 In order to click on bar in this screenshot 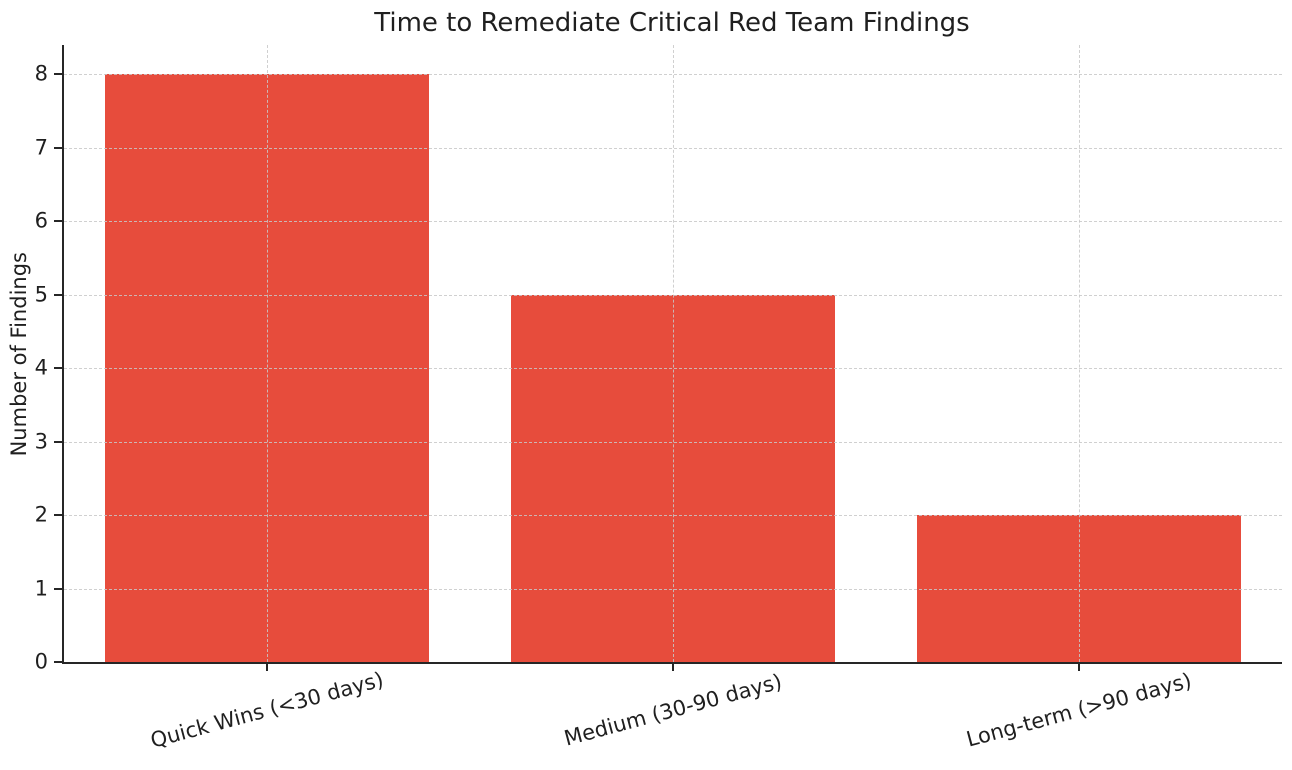, I will do `click(673, 478)`.